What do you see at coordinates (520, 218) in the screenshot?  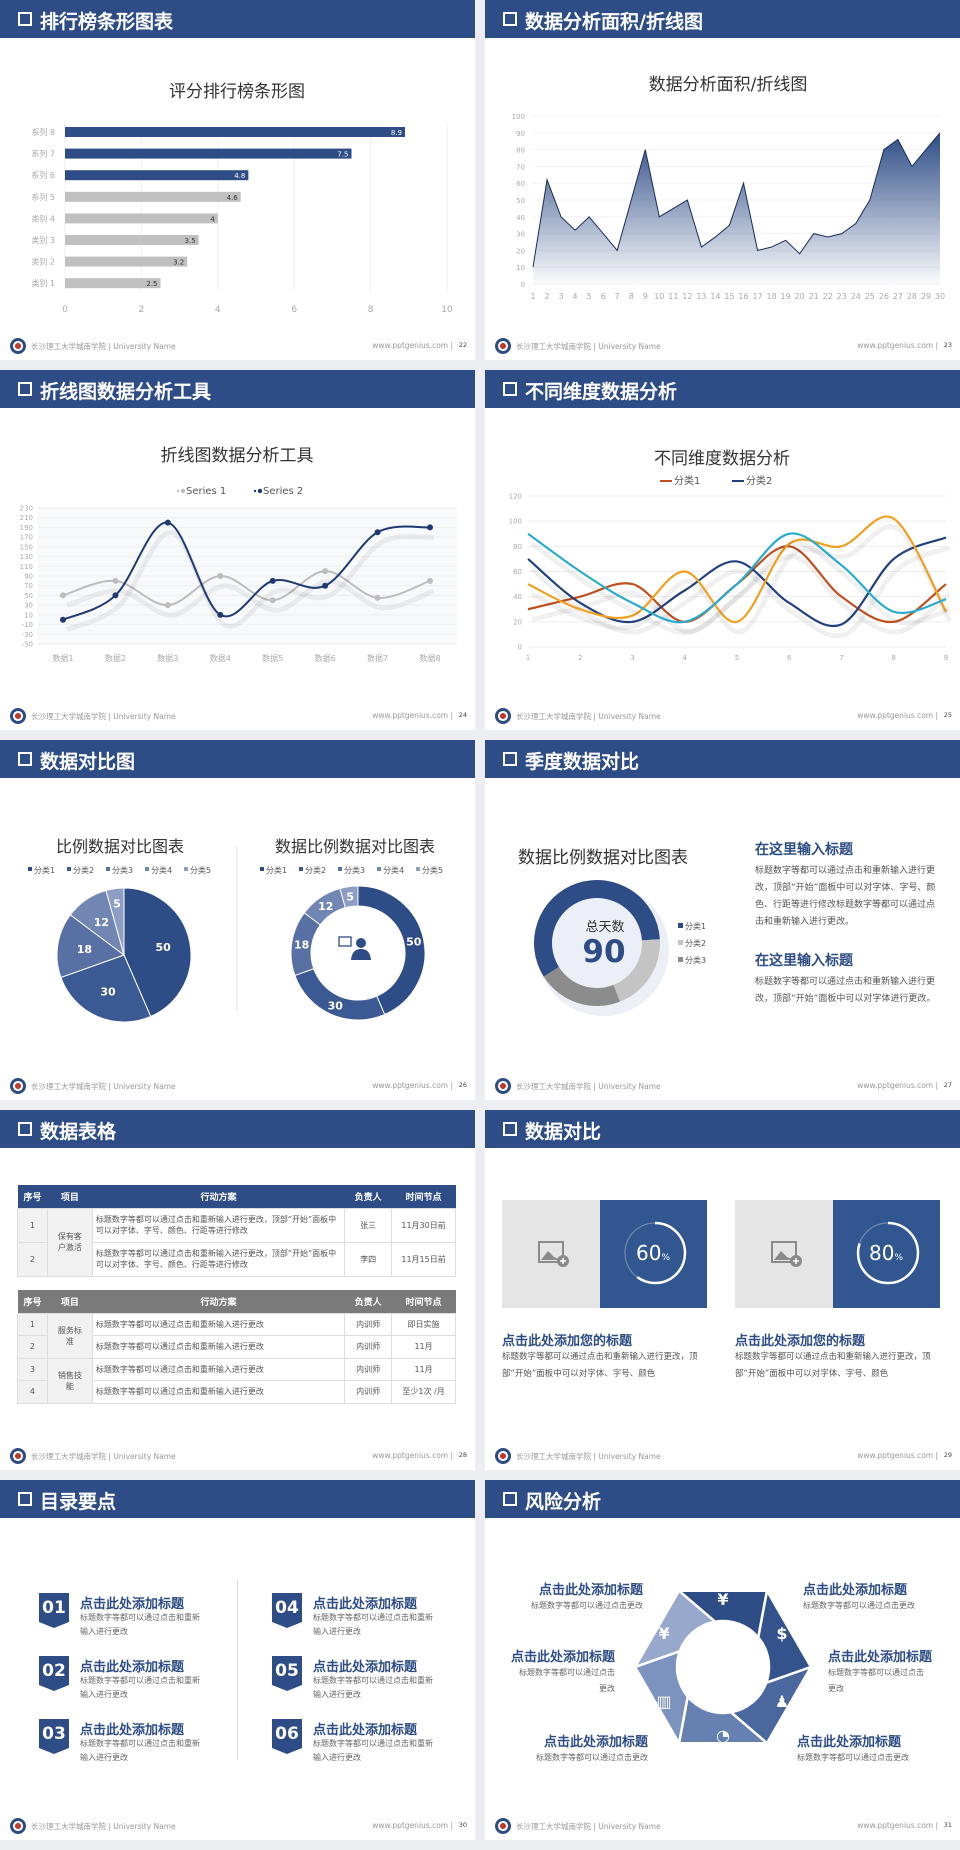 I see `y-tick-label: 40` at bounding box center [520, 218].